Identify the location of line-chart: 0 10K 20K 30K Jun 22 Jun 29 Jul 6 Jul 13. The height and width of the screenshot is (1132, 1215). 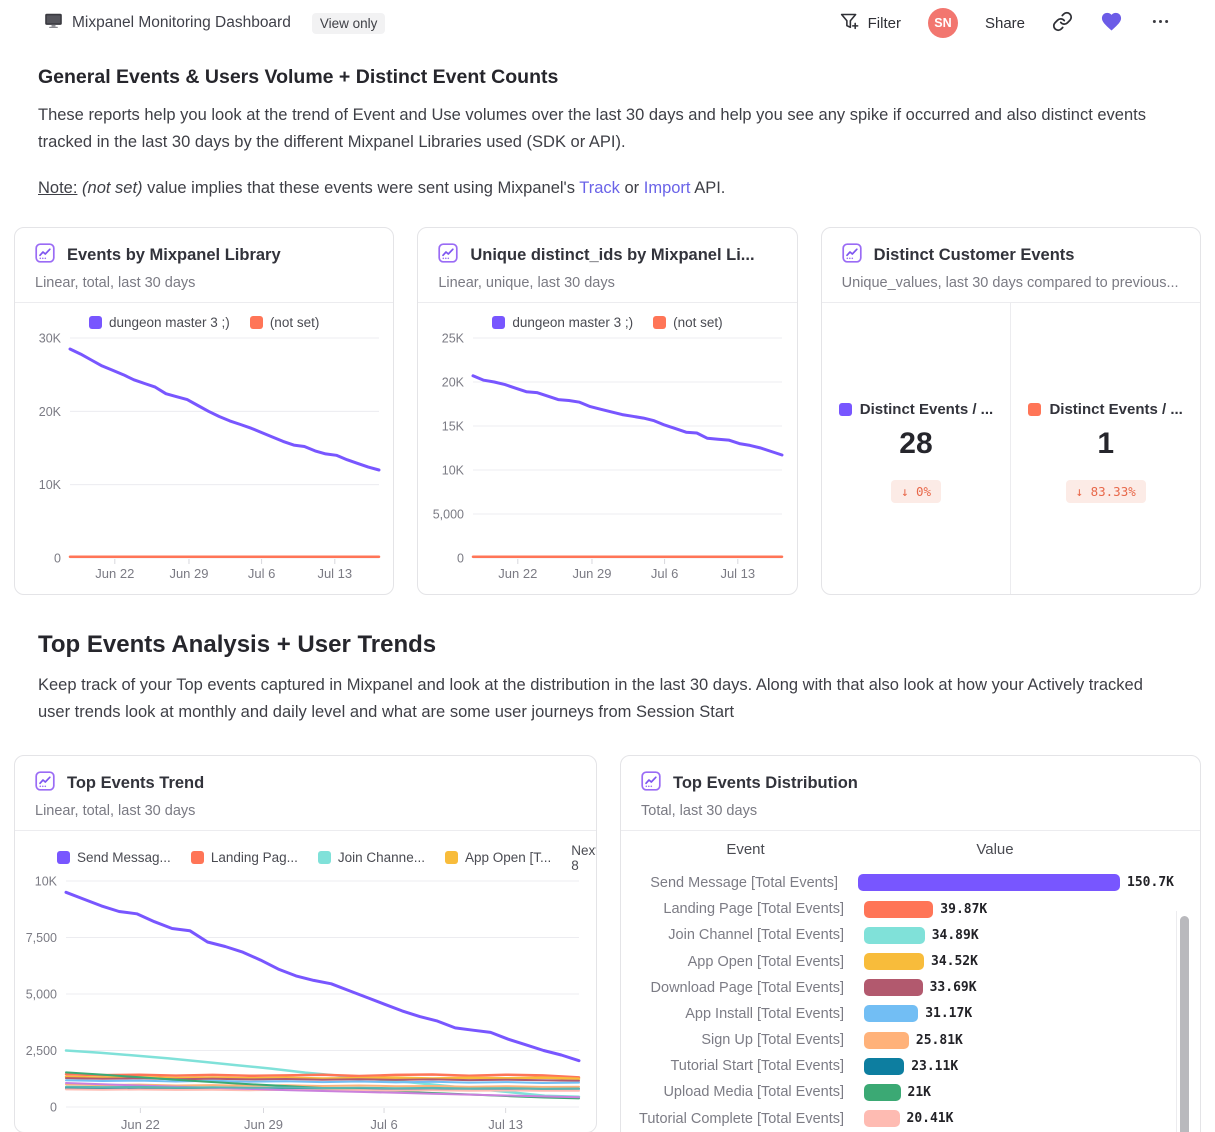
(204, 458).